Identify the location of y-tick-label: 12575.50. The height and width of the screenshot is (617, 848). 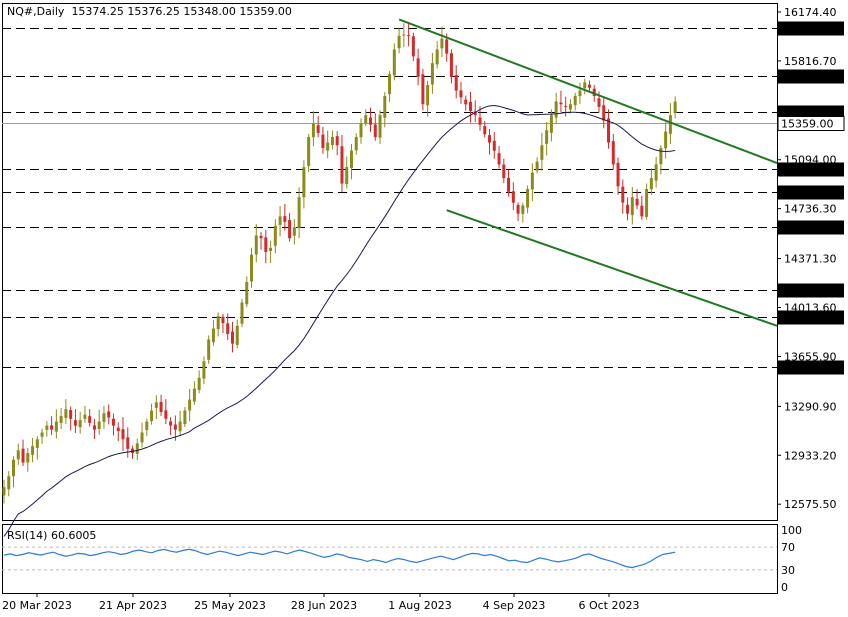
(810, 504).